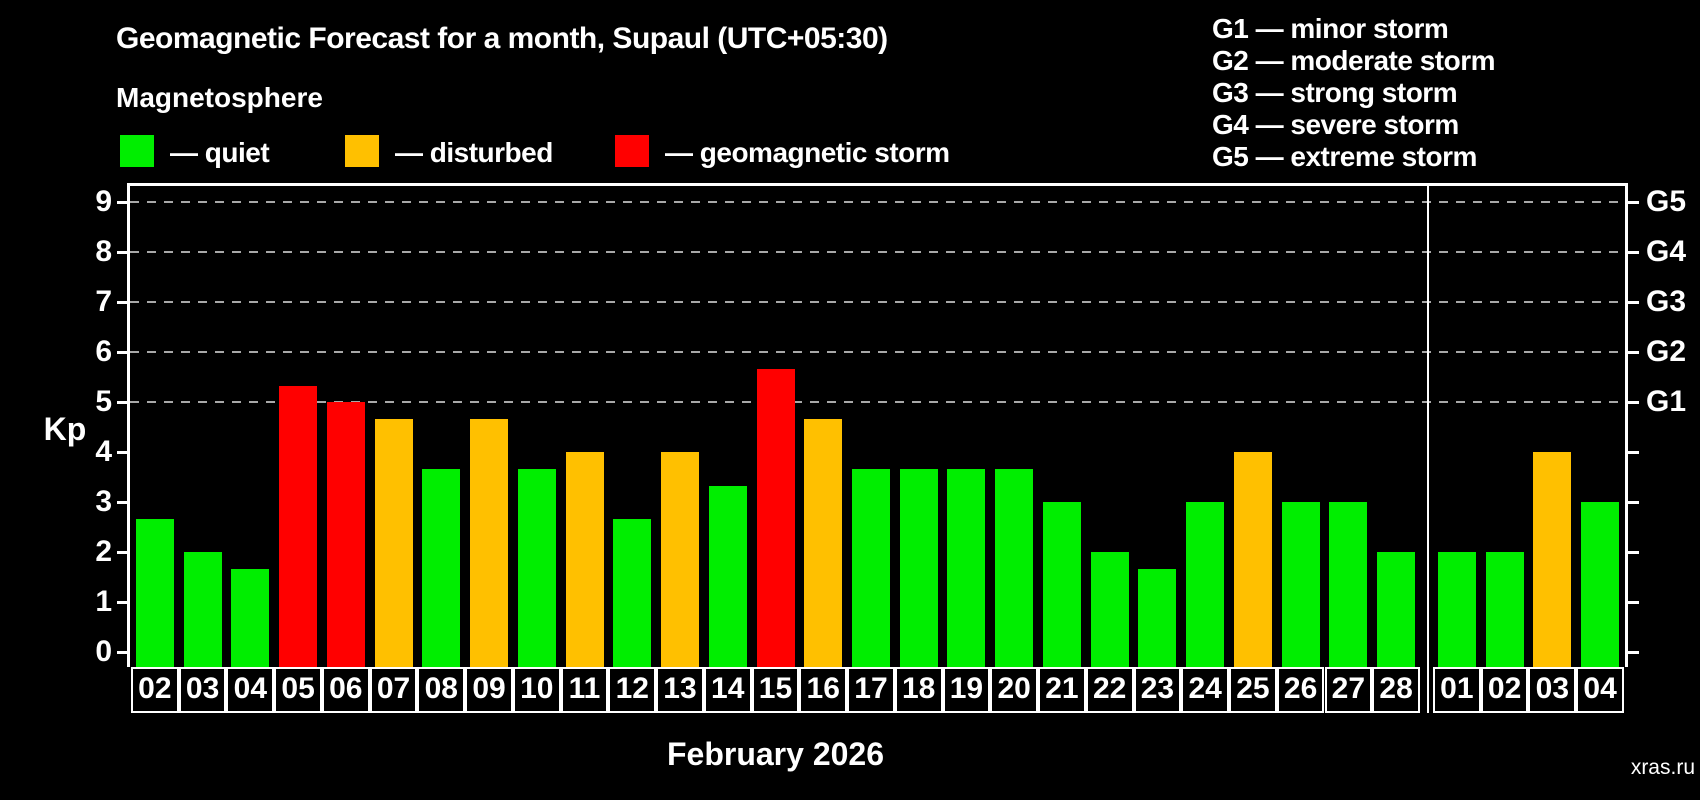 Image resolution: width=1700 pixels, height=800 pixels. I want to click on legend-label-disturbed: — disturbed, so click(474, 152).